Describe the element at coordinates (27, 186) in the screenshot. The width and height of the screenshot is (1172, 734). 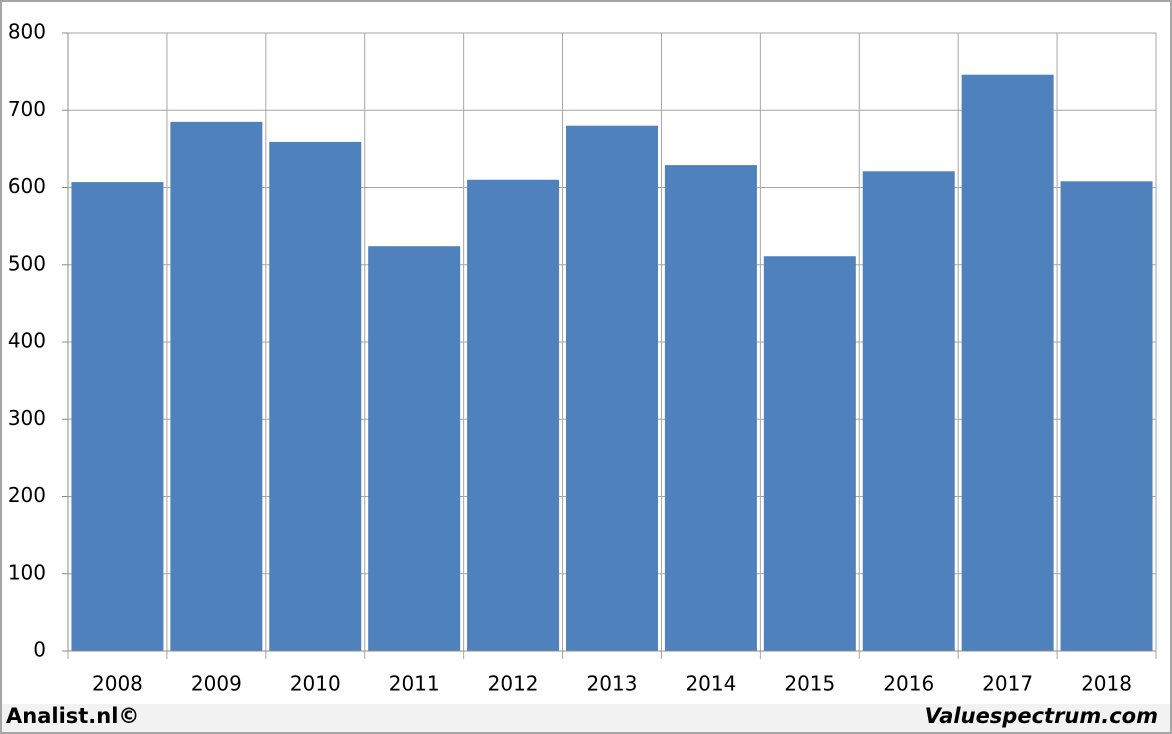
I see `y-tick-label: 600` at that location.